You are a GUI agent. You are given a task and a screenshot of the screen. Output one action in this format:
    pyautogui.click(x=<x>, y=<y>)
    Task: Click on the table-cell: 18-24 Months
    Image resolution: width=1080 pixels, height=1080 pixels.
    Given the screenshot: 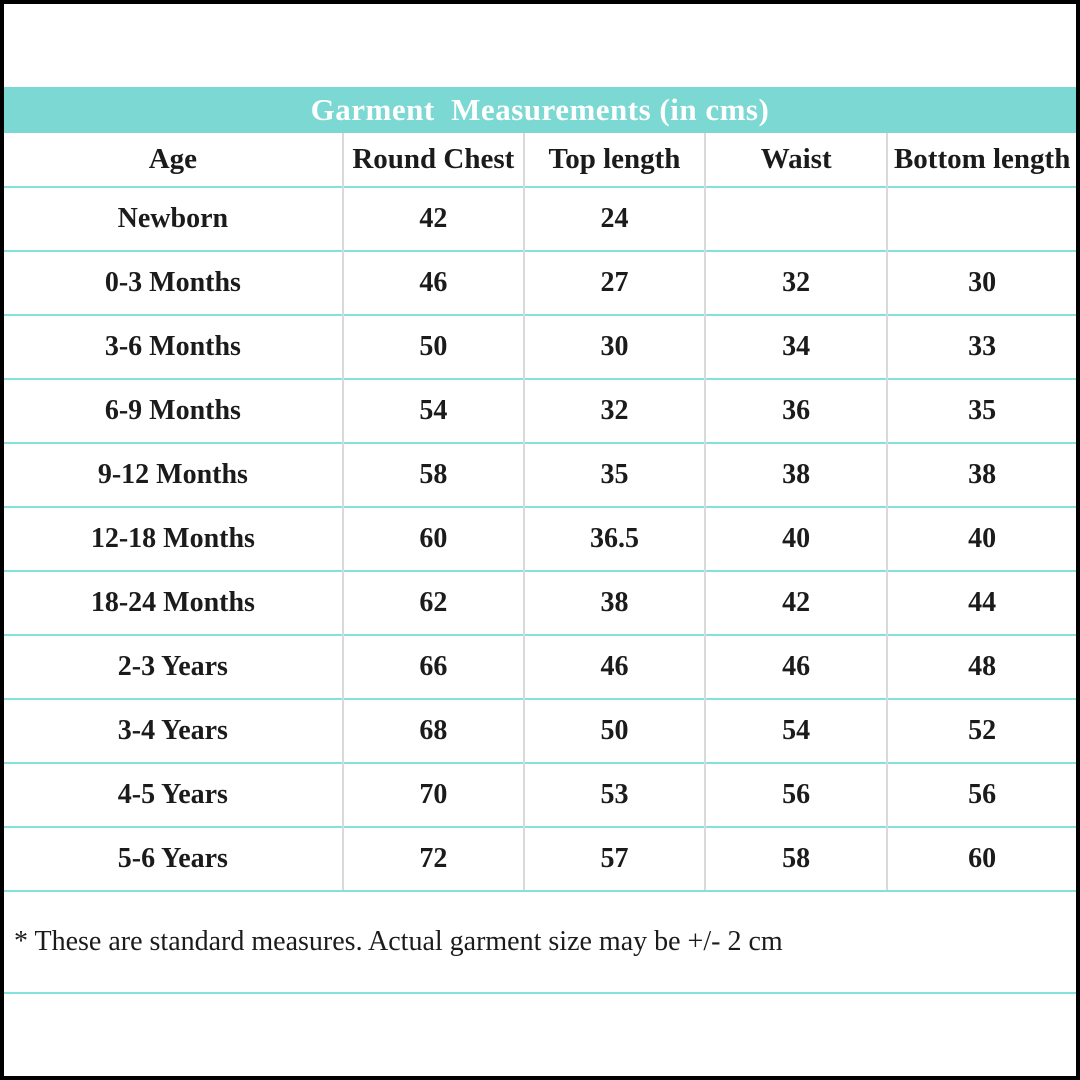 What is the action you would take?
    pyautogui.click(x=173, y=602)
    